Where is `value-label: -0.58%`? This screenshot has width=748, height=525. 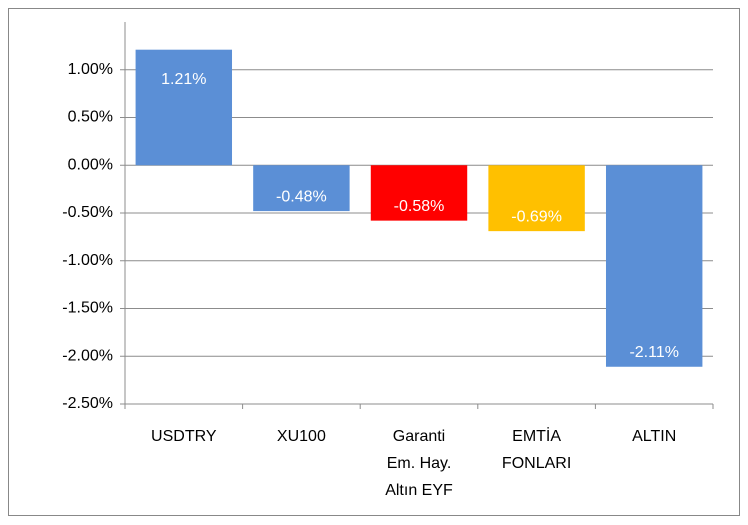 value-label: -0.58% is located at coordinates (419, 206).